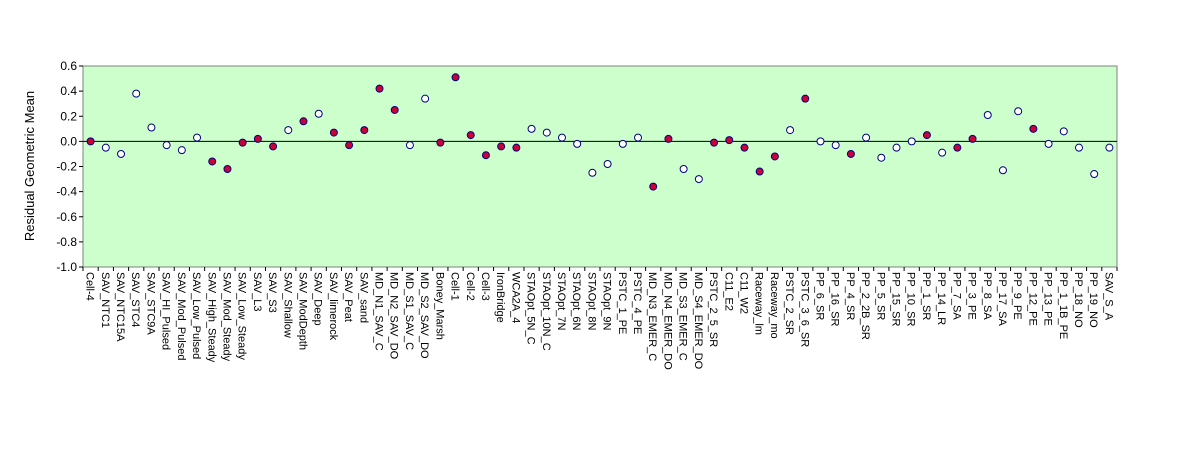  What do you see at coordinates (896, 299) in the screenshot?
I see `x-tick-label: PP_15_SR` at bounding box center [896, 299].